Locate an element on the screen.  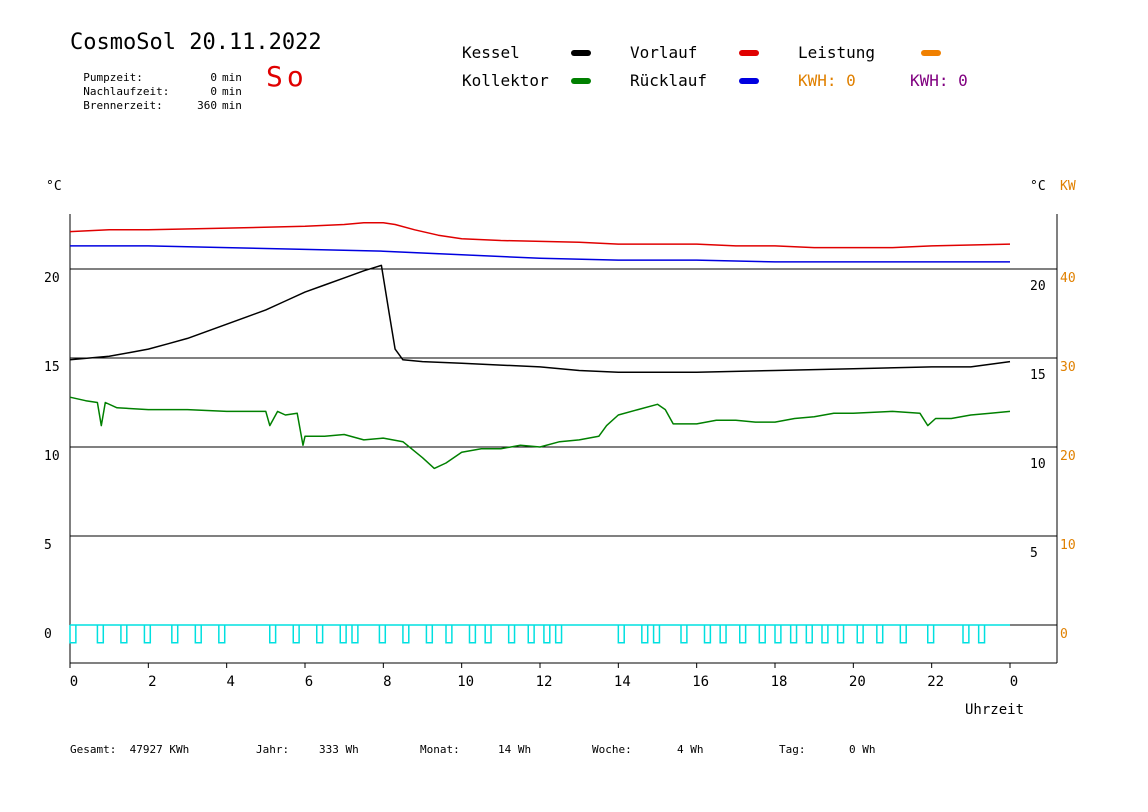
y-left-unit: °C is located at coordinates (54, 186).